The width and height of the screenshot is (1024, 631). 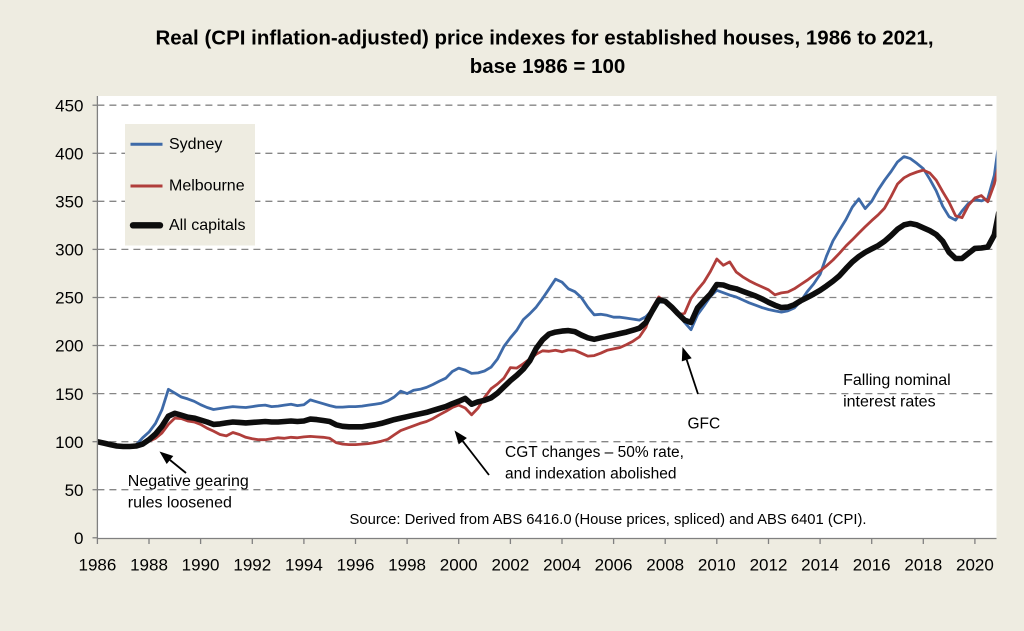 What do you see at coordinates (820, 565) in the screenshot?
I see `svg-text: 2014` at bounding box center [820, 565].